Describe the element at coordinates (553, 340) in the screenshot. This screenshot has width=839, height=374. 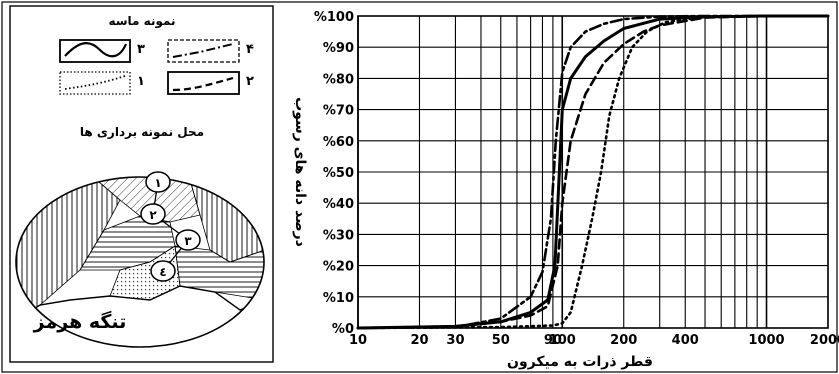
I see `x-tick-label: 90` at that location.